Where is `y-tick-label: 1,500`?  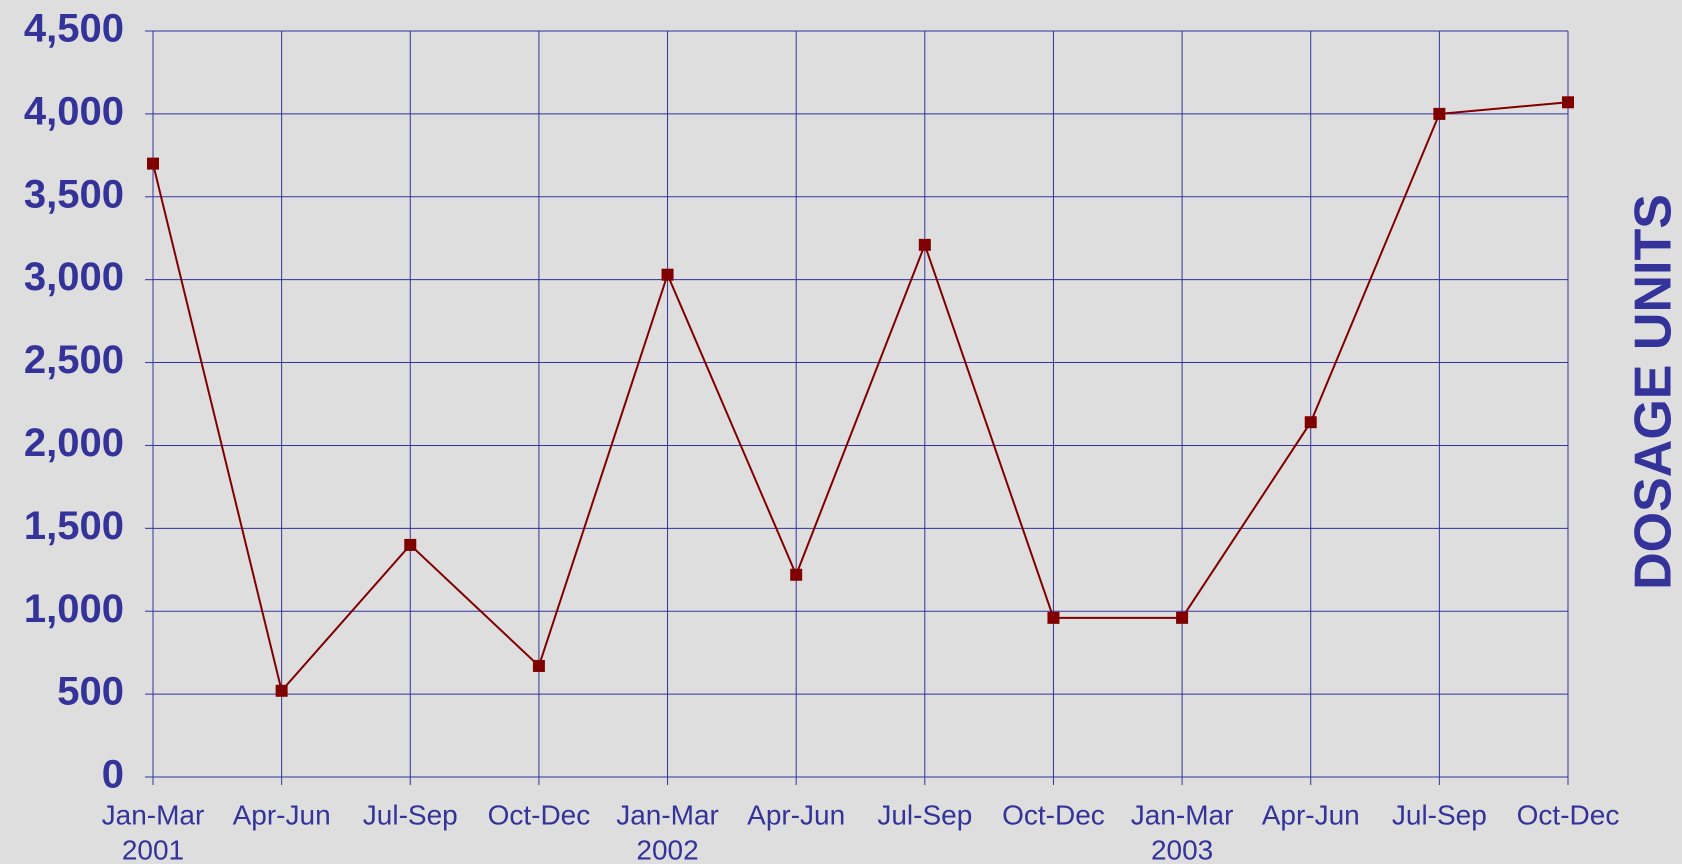 y-tick-label: 1,500 is located at coordinates (74, 526).